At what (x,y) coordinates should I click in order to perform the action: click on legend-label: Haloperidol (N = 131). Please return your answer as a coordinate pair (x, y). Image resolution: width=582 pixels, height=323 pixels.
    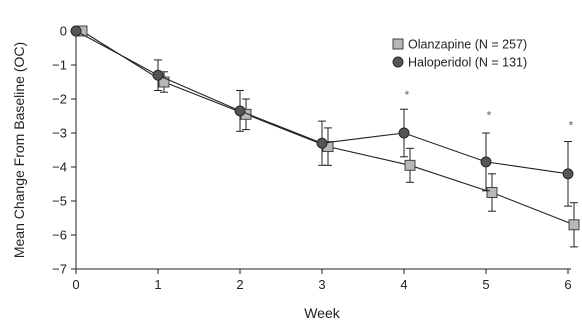
    Looking at the image, I should click on (467, 63).